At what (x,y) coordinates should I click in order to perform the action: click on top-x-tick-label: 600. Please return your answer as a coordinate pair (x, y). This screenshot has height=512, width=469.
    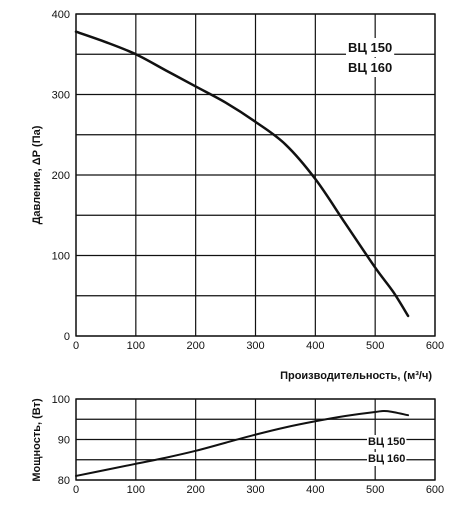
    Looking at the image, I should click on (435, 346).